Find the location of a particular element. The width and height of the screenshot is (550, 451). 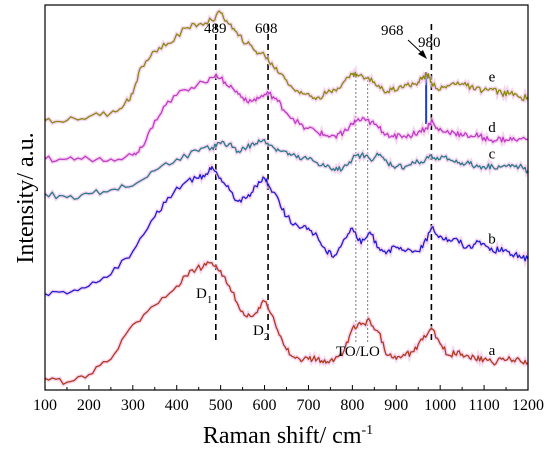

x-tick-label-100: 100 is located at coordinates (45, 405).